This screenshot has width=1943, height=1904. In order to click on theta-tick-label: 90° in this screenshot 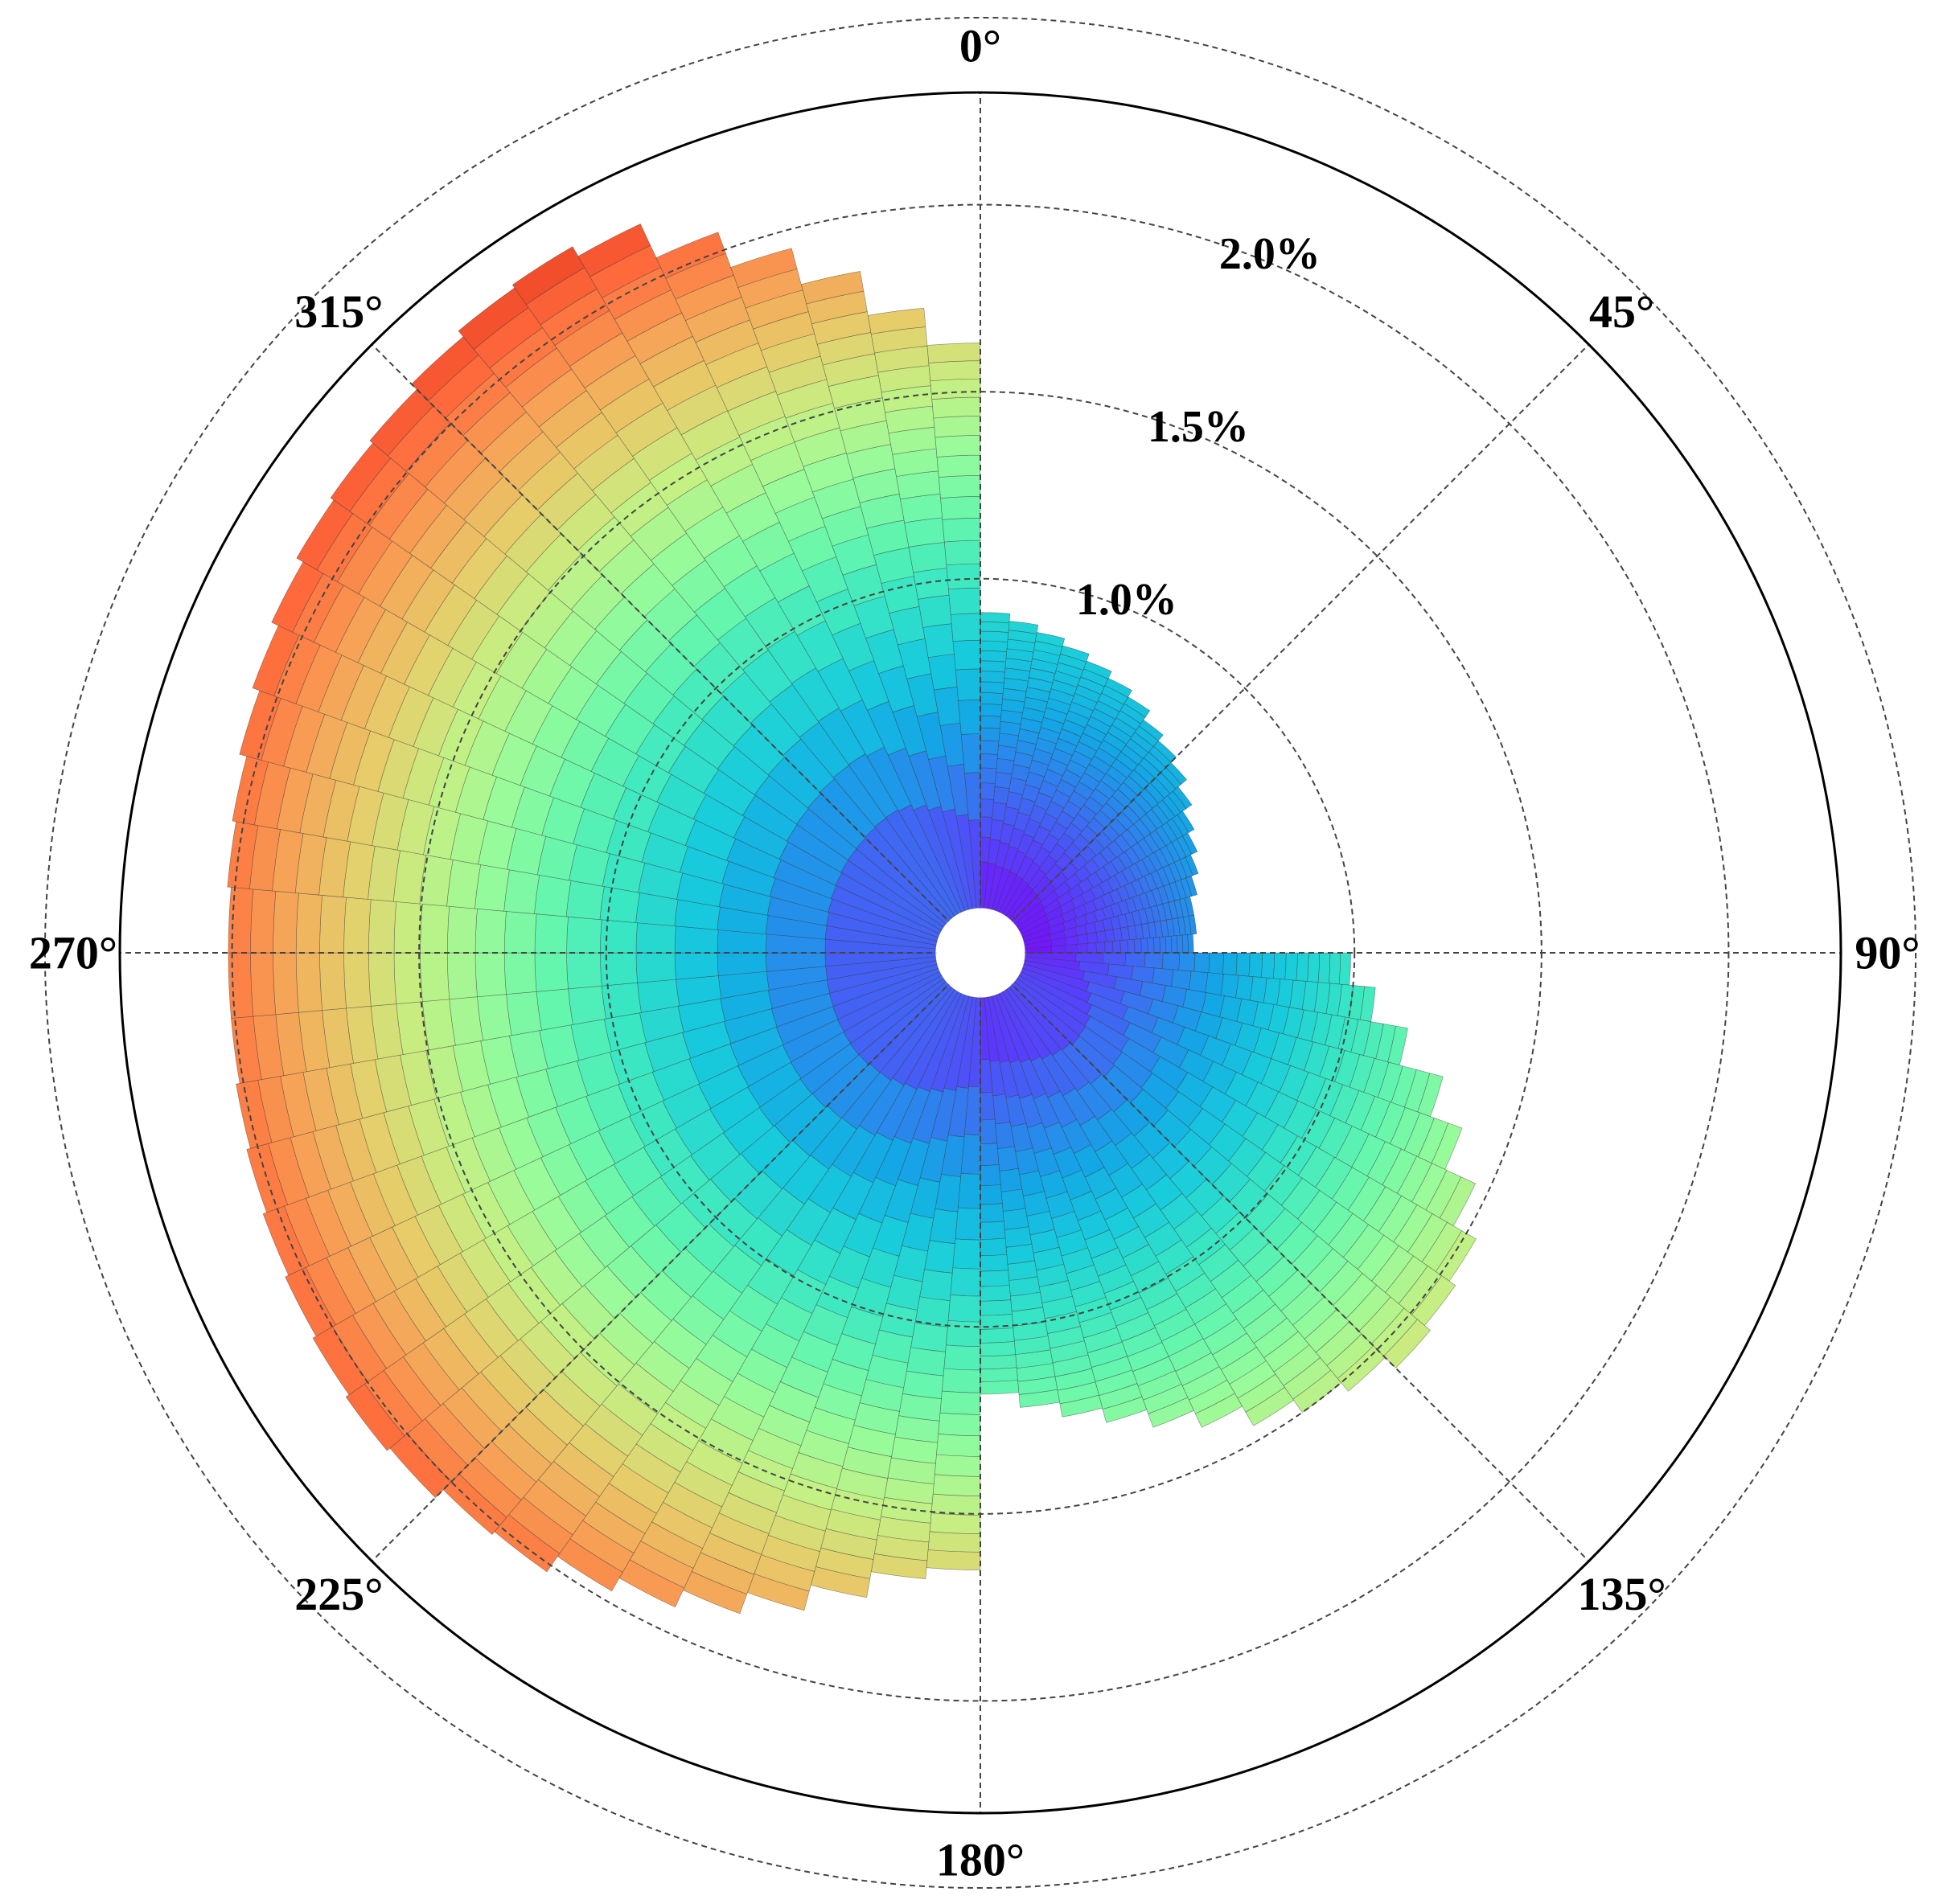, I will do `click(1887, 953)`.